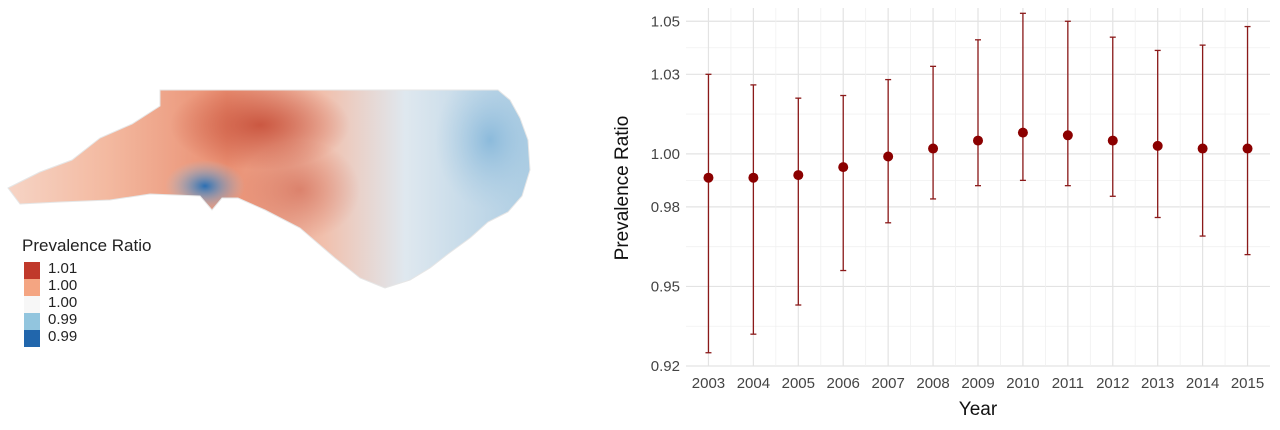 The width and height of the screenshot is (1280, 430). What do you see at coordinates (622, 188) in the screenshot?
I see `y-axis-title: Prevalence Ratio` at bounding box center [622, 188].